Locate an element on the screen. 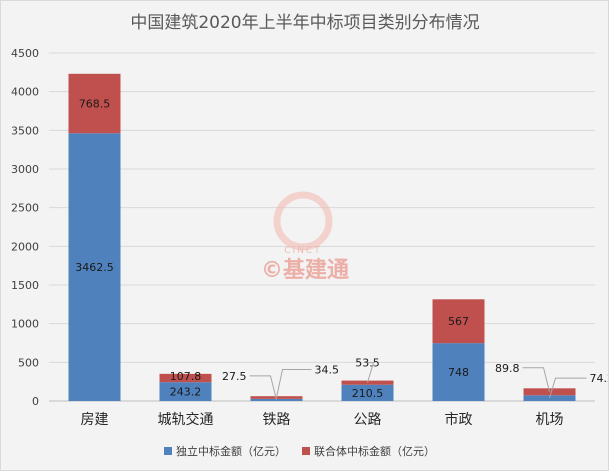 This screenshot has height=471, width=609. y-tick-label: 3500 is located at coordinates (25, 130).